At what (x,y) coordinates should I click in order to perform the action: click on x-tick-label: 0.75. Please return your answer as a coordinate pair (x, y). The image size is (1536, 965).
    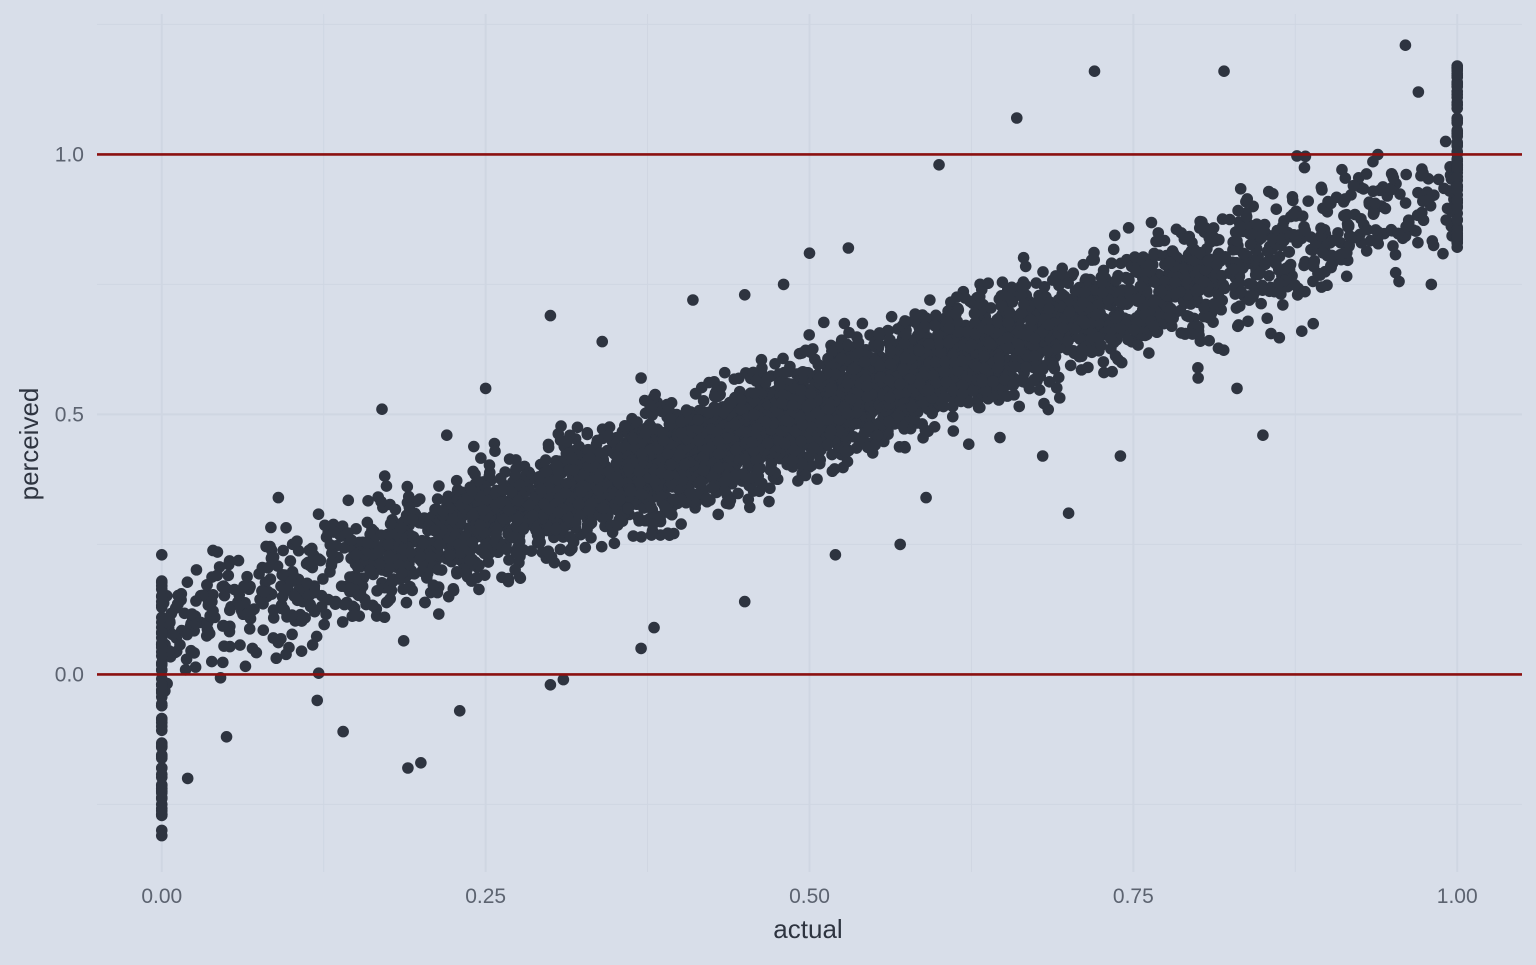
    Looking at the image, I should click on (1133, 896).